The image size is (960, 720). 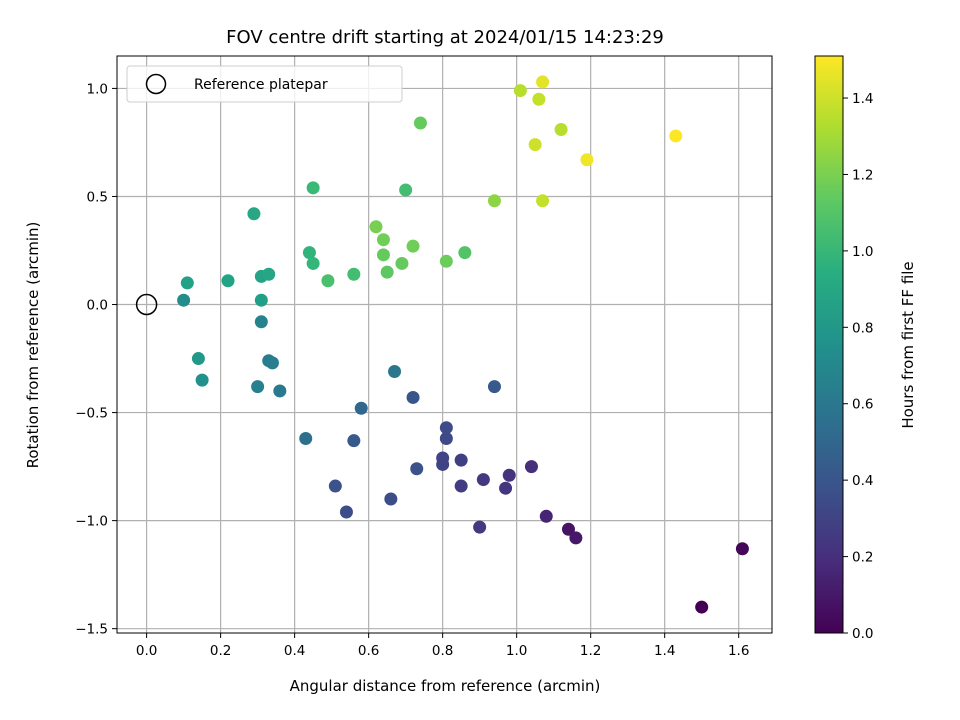 I want to click on y-tick-label: 0.5, so click(x=97, y=197).